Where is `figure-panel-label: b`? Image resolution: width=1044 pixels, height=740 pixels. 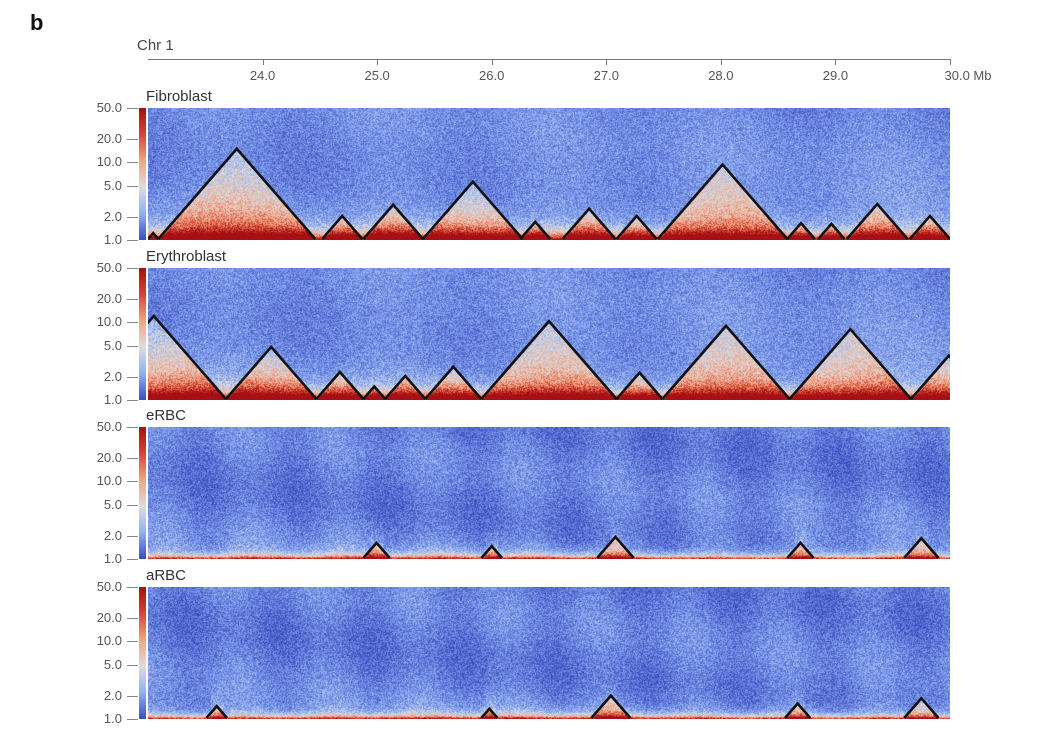
figure-panel-label: b is located at coordinates (37, 22).